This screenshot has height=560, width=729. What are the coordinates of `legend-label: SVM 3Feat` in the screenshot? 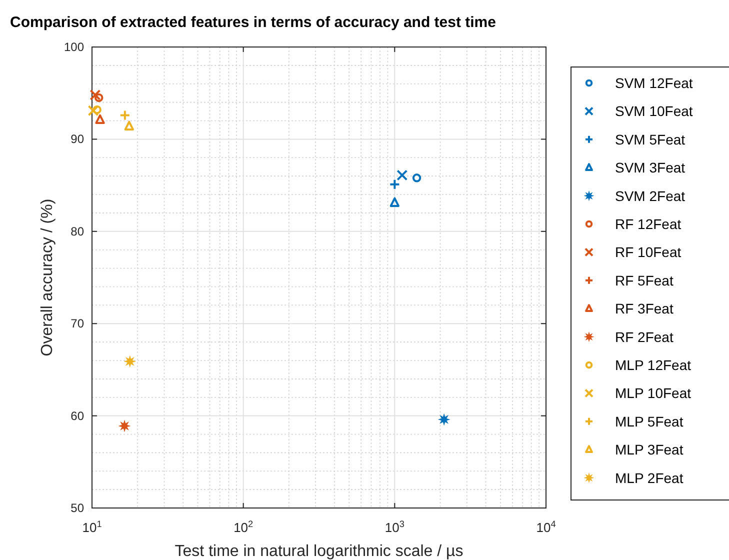 It's located at (650, 168).